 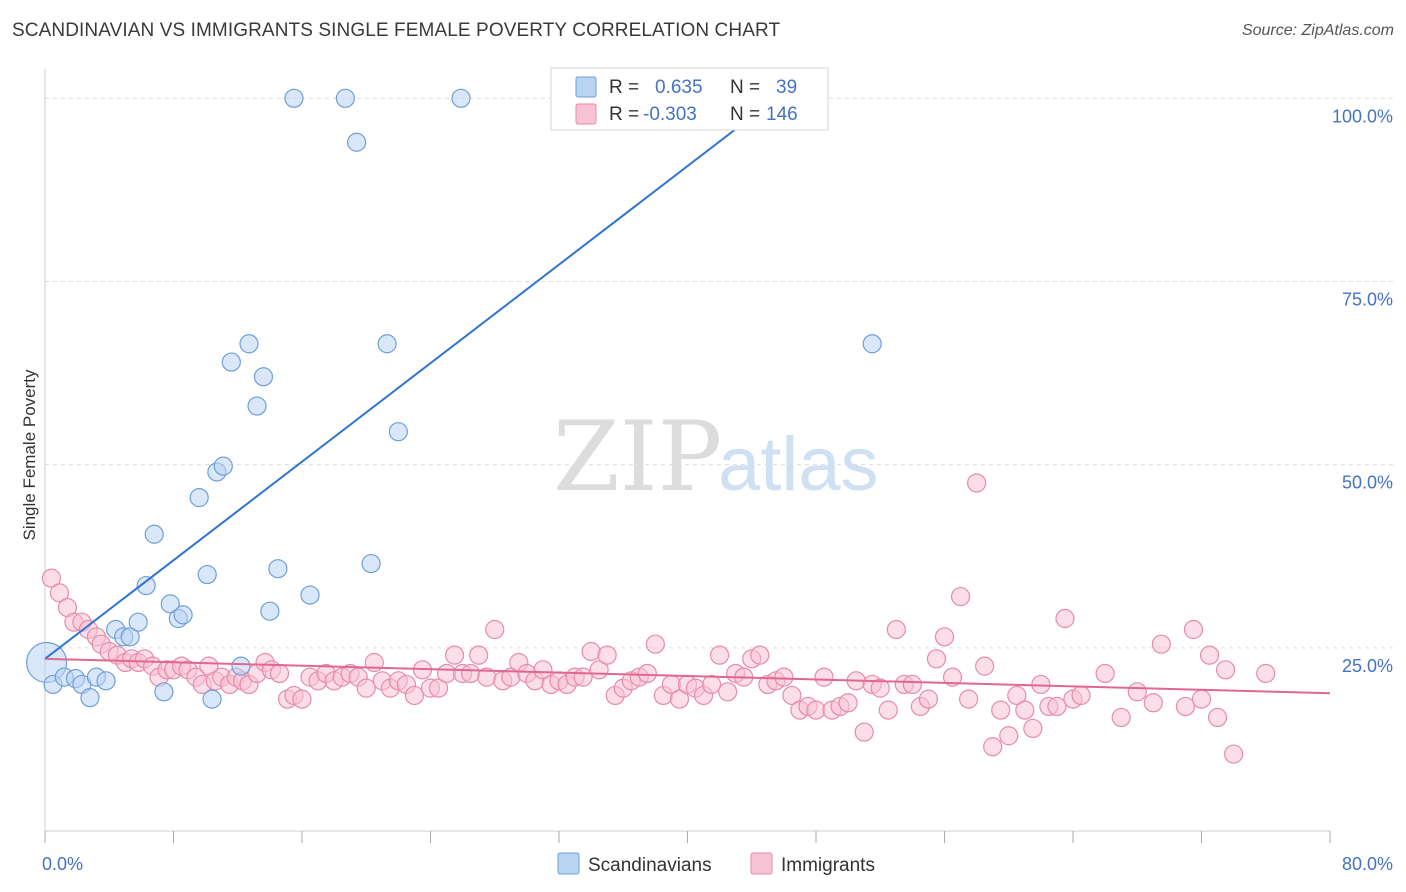 I want to click on legend-label-immigrants: Immigrants, so click(x=828, y=865).